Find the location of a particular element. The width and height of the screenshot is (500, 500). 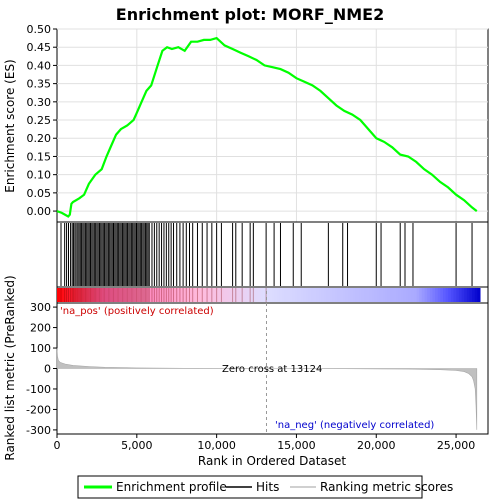

metric-x-tick-label: 20,000 is located at coordinates (376, 445).